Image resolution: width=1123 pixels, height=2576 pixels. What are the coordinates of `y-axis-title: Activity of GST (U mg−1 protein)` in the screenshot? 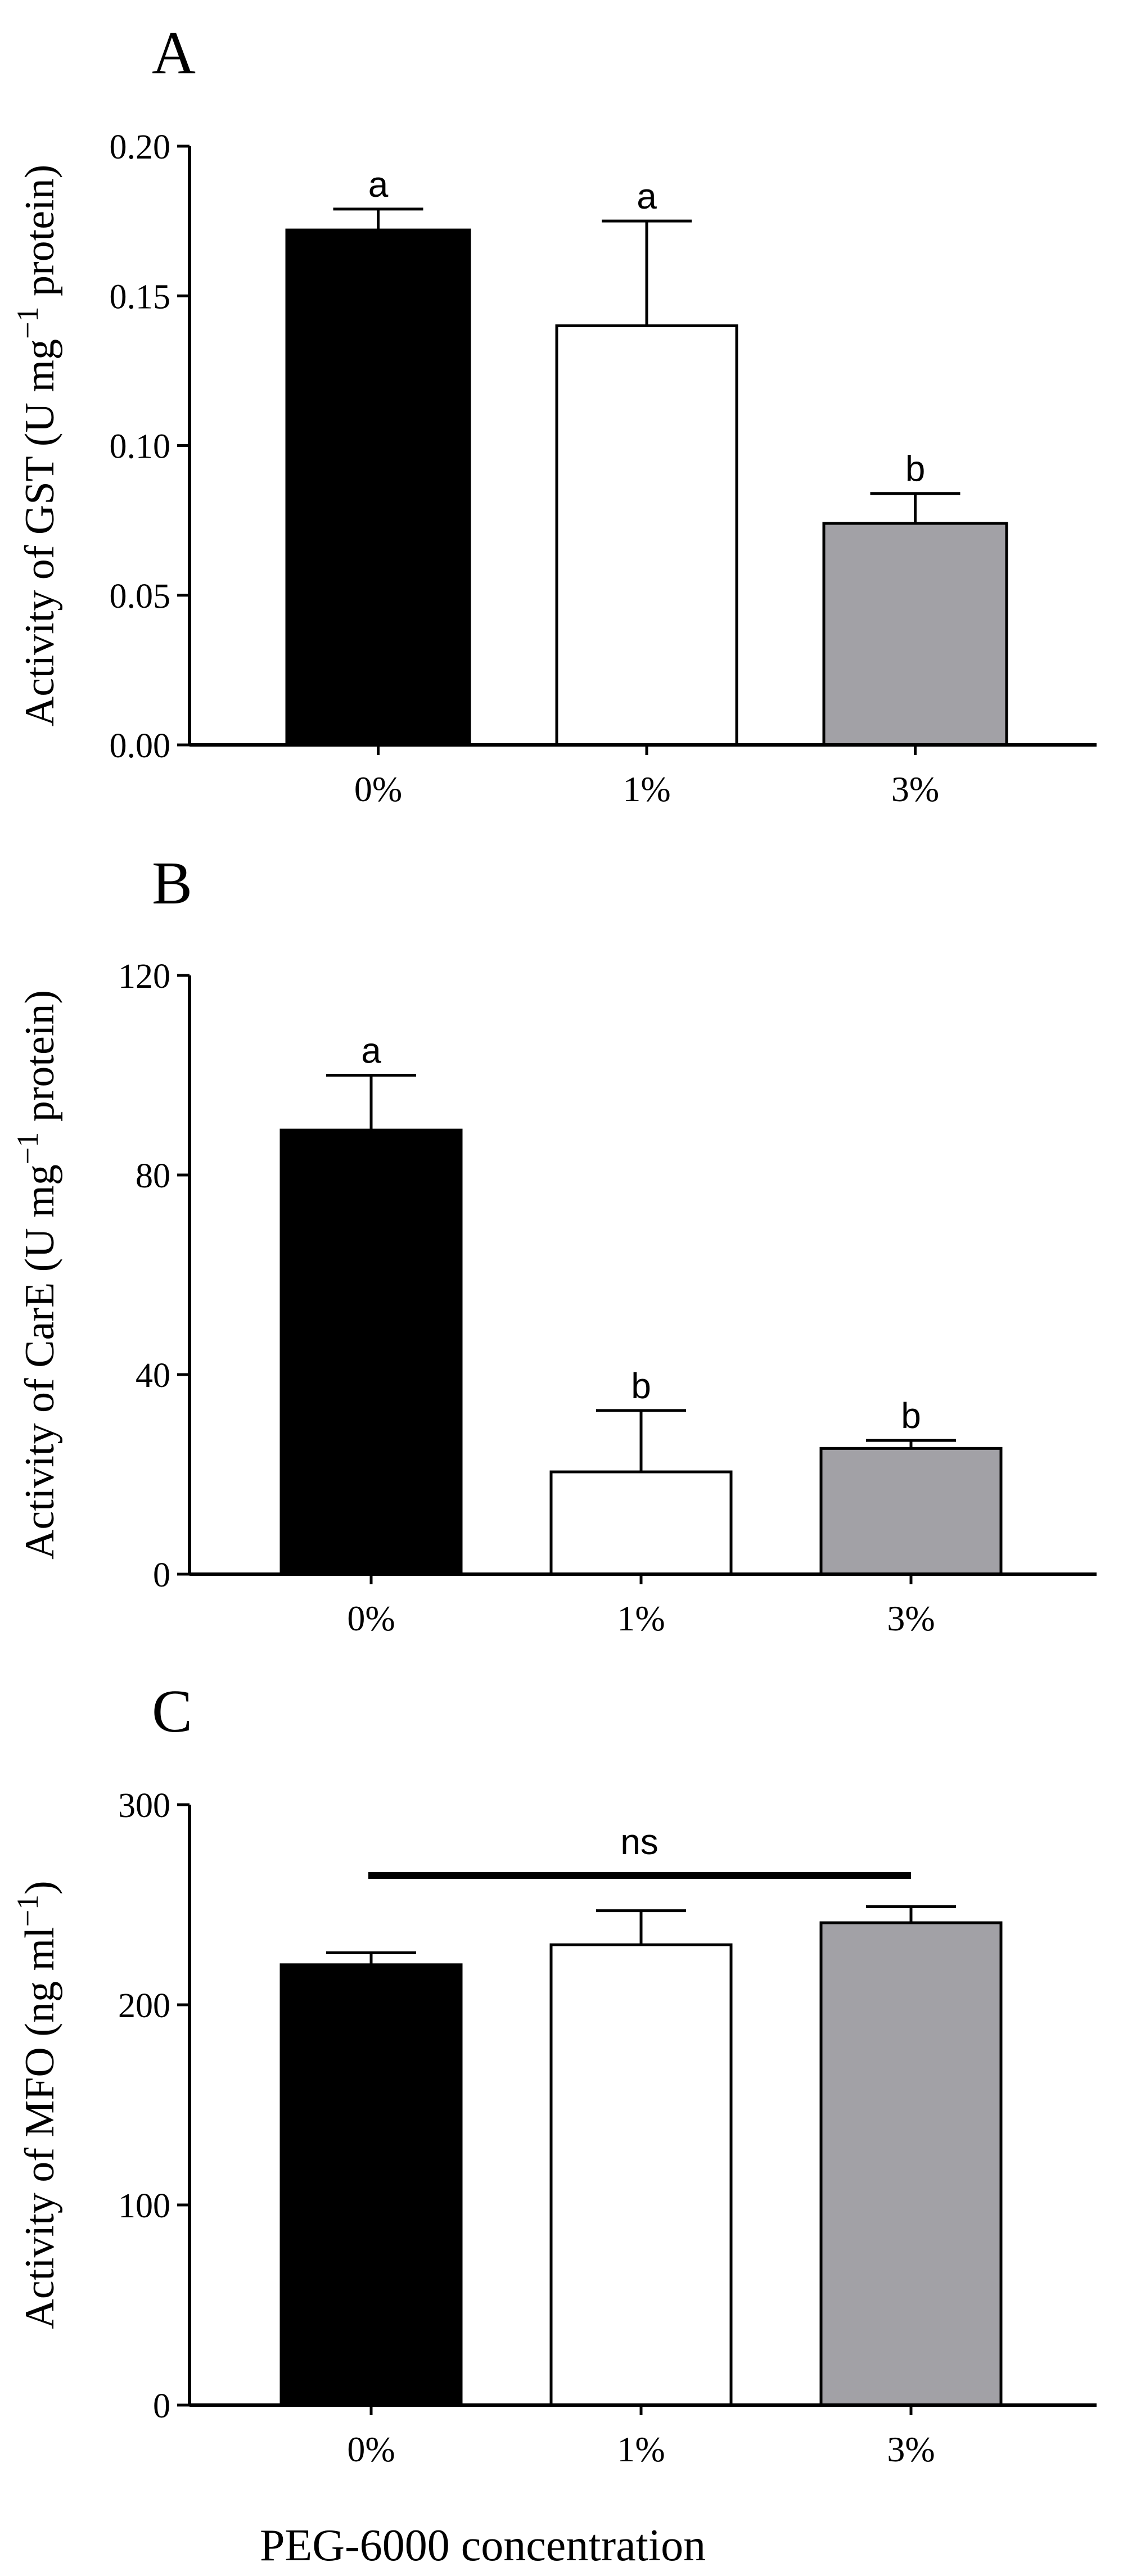 It's located at (37, 446).